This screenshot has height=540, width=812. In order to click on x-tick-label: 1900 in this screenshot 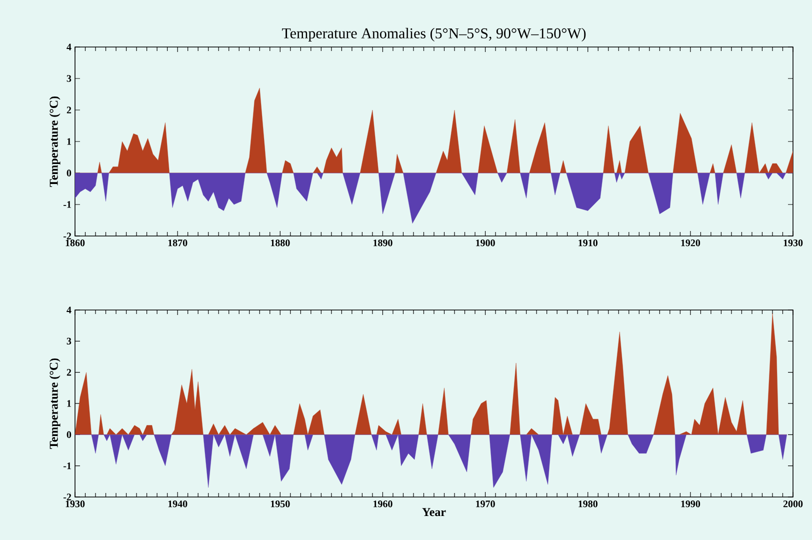, I will do `click(485, 243)`.